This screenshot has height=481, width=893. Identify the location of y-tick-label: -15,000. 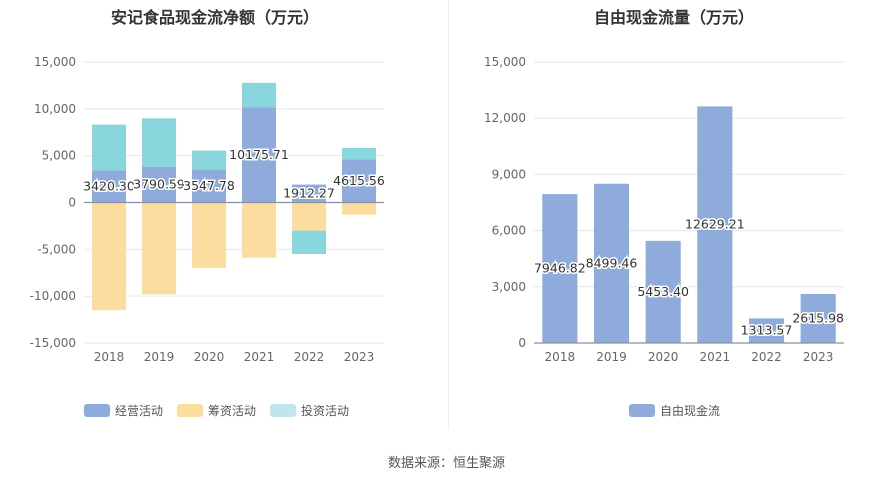
(53, 343).